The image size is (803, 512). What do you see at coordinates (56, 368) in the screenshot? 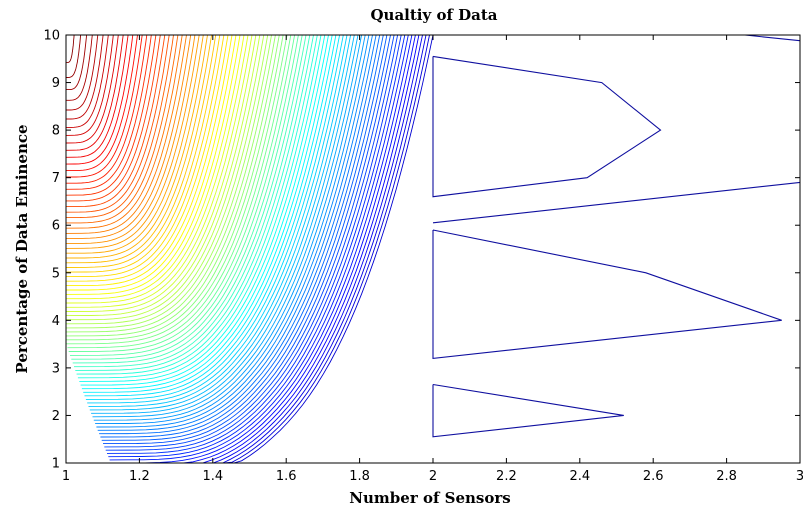
I see `y-tick-label: 3` at bounding box center [56, 368].